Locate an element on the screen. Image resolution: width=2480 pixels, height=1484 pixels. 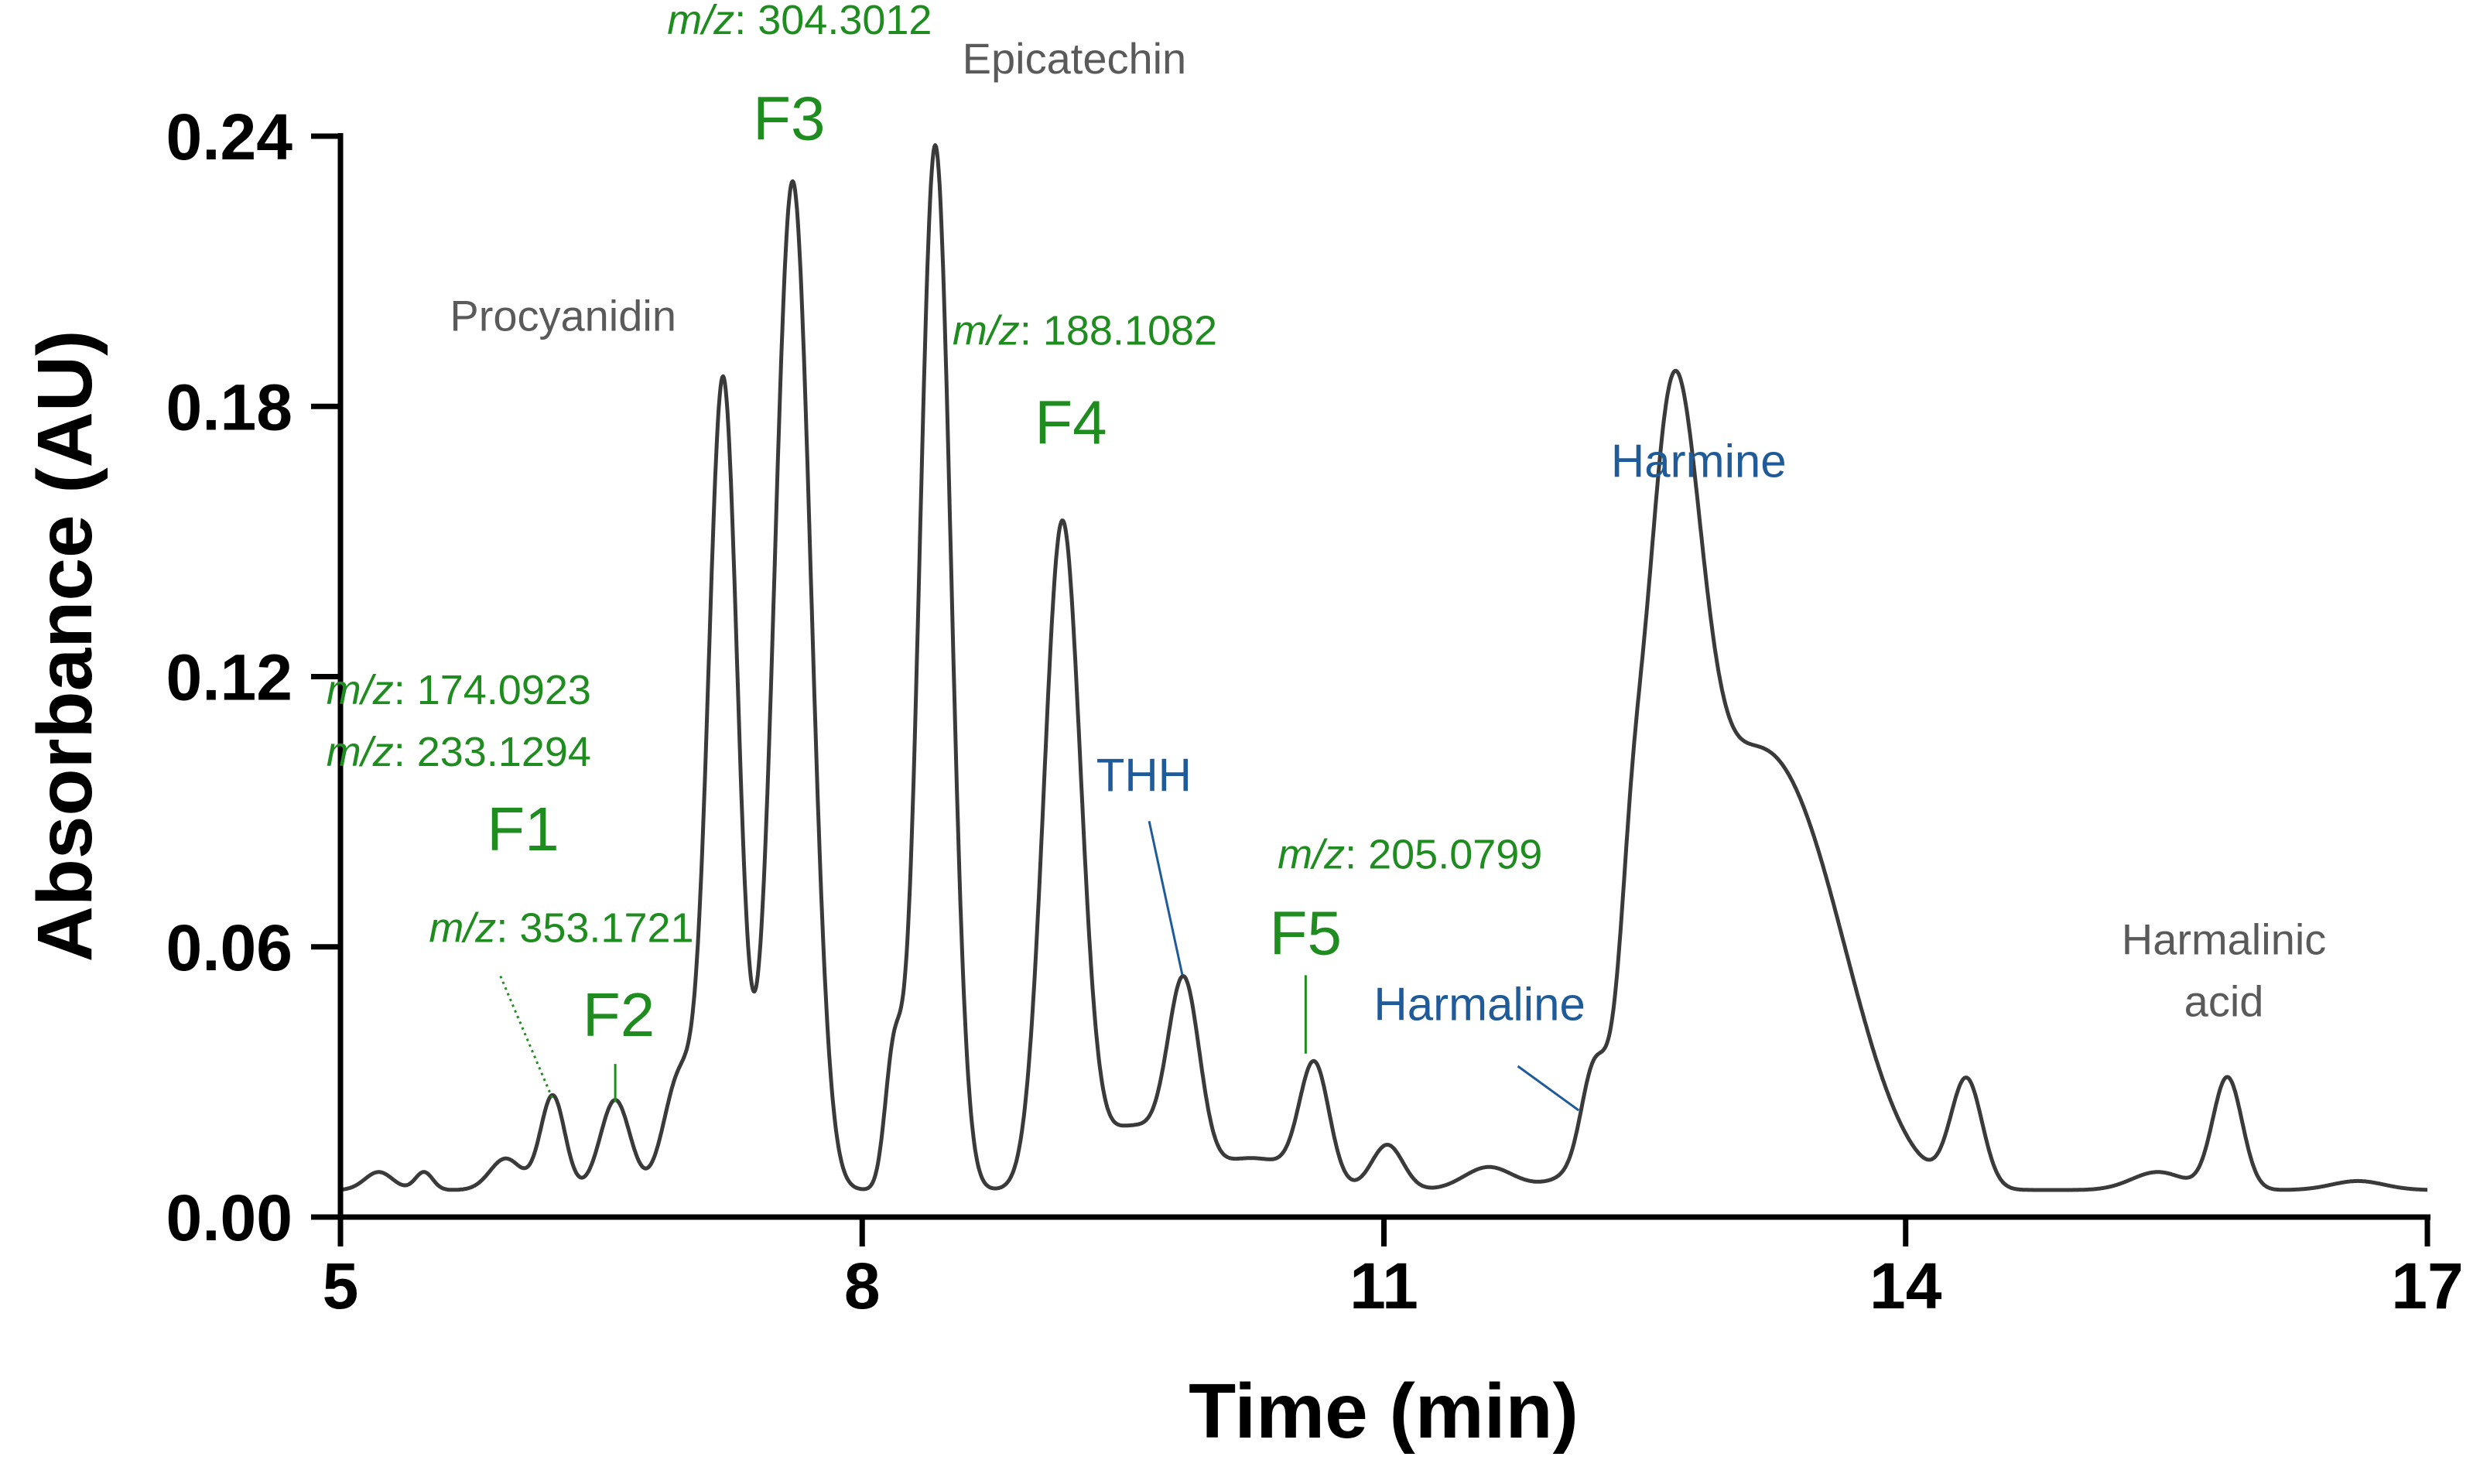
peak-annotation-f4: F4 is located at coordinates (1071, 423).